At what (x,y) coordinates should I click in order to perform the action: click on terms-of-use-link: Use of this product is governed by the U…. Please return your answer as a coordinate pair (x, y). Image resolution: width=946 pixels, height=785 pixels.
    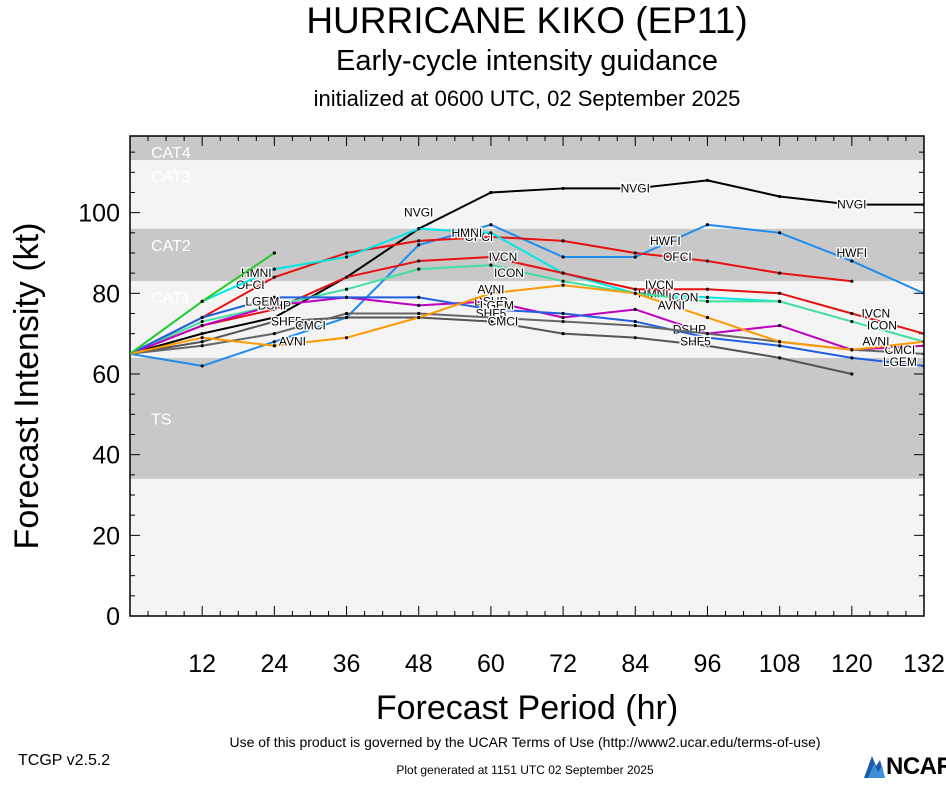
    Looking at the image, I should click on (525, 742).